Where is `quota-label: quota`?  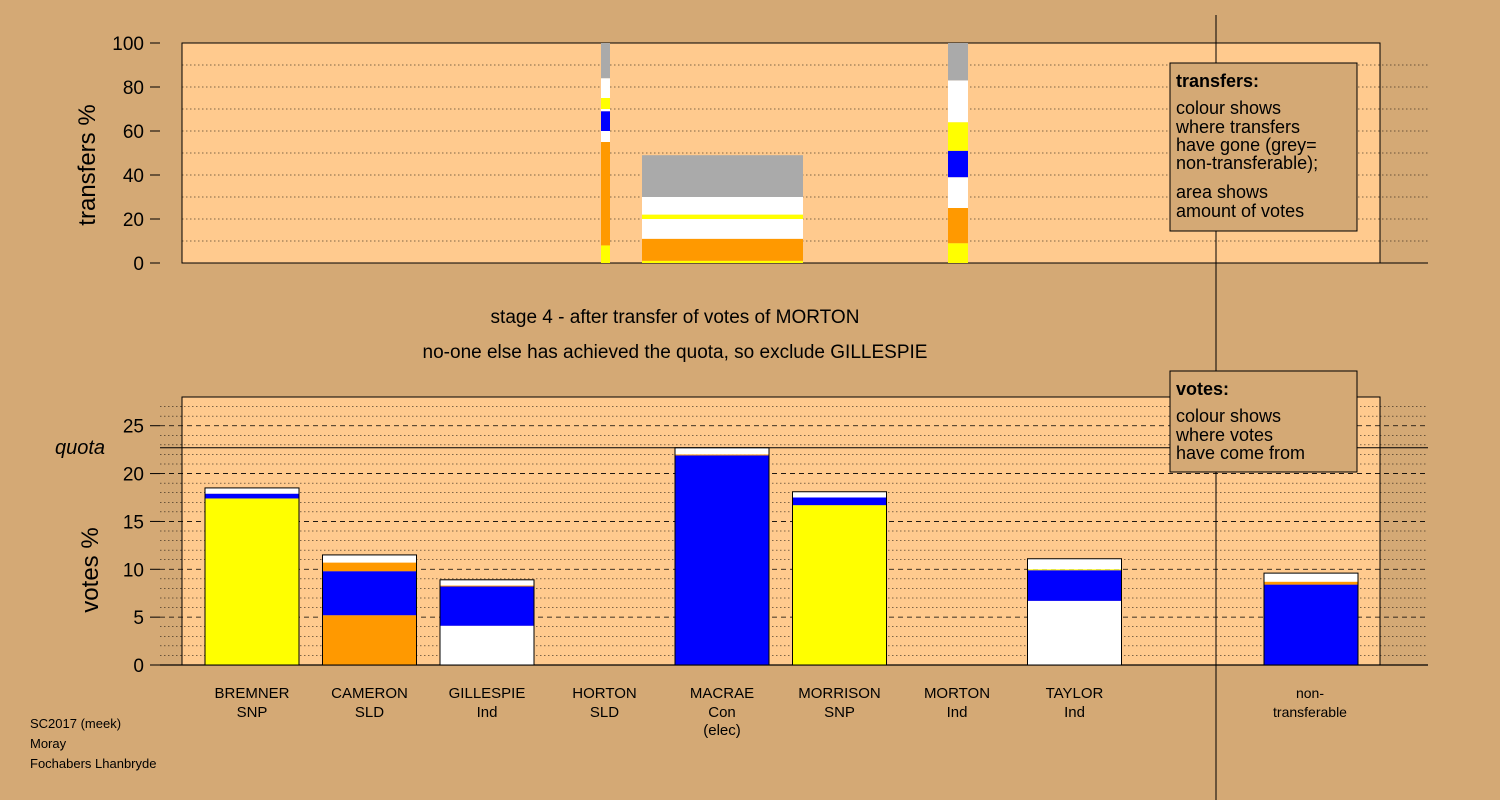
quota-label: quota is located at coordinates (80, 448).